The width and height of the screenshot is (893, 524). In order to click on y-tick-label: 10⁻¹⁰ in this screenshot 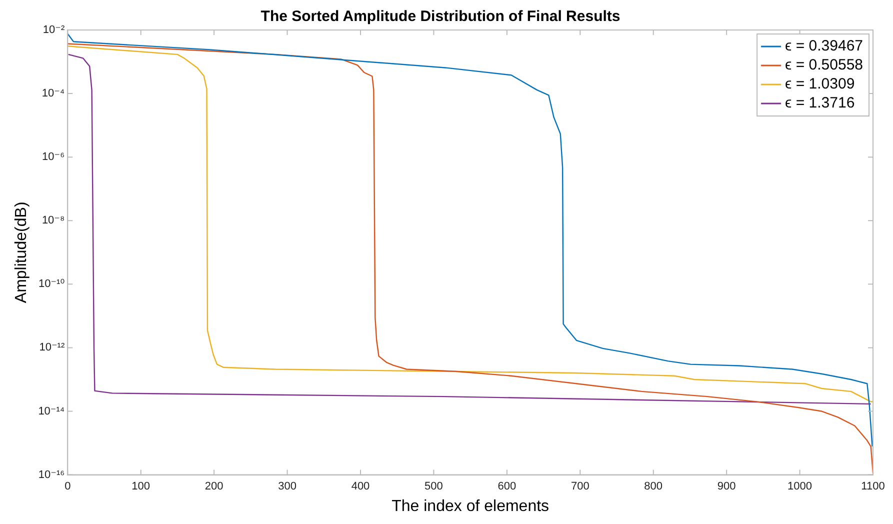, I will do `click(52, 284)`.